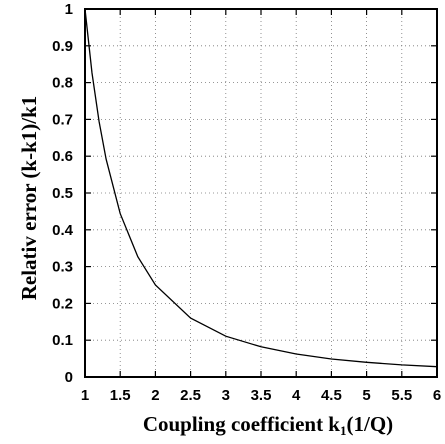  I want to click on x-tick-label: 5.5, so click(401, 395).